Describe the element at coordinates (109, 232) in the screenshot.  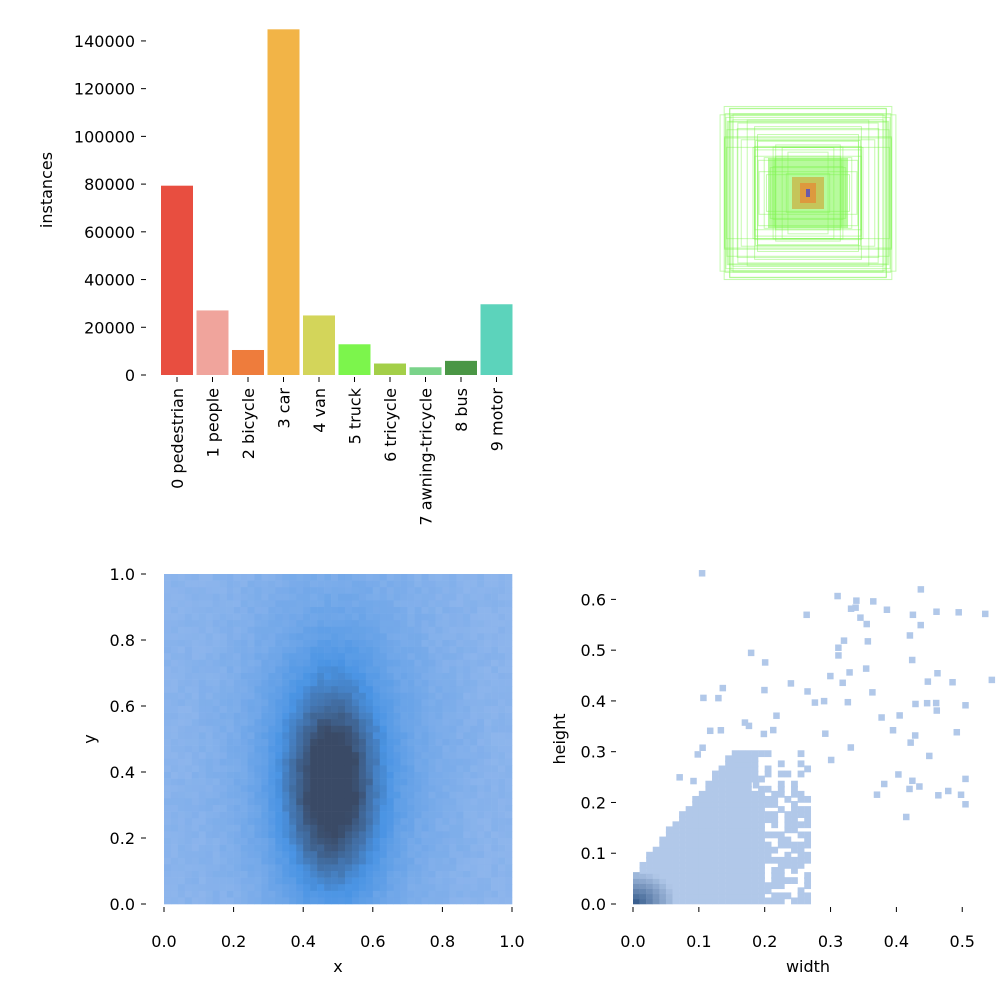
I see `bar-y-tick-label: 60000` at that location.